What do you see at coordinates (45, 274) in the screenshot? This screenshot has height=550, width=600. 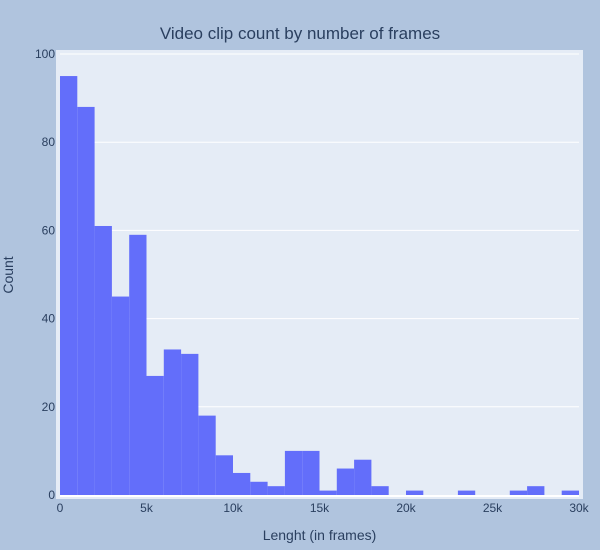 I see `y-axis-ticks: 0 20 40 60 80 100` at bounding box center [45, 274].